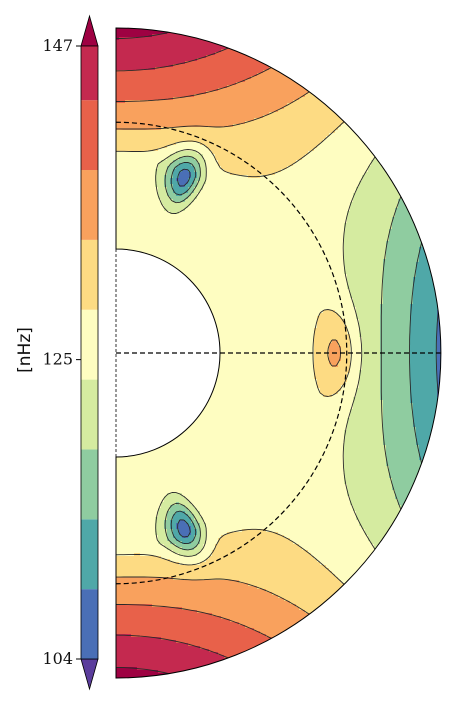  Describe the element at coordinates (57, 658) in the screenshot. I see `colorbar-tick-label: 104` at that location.